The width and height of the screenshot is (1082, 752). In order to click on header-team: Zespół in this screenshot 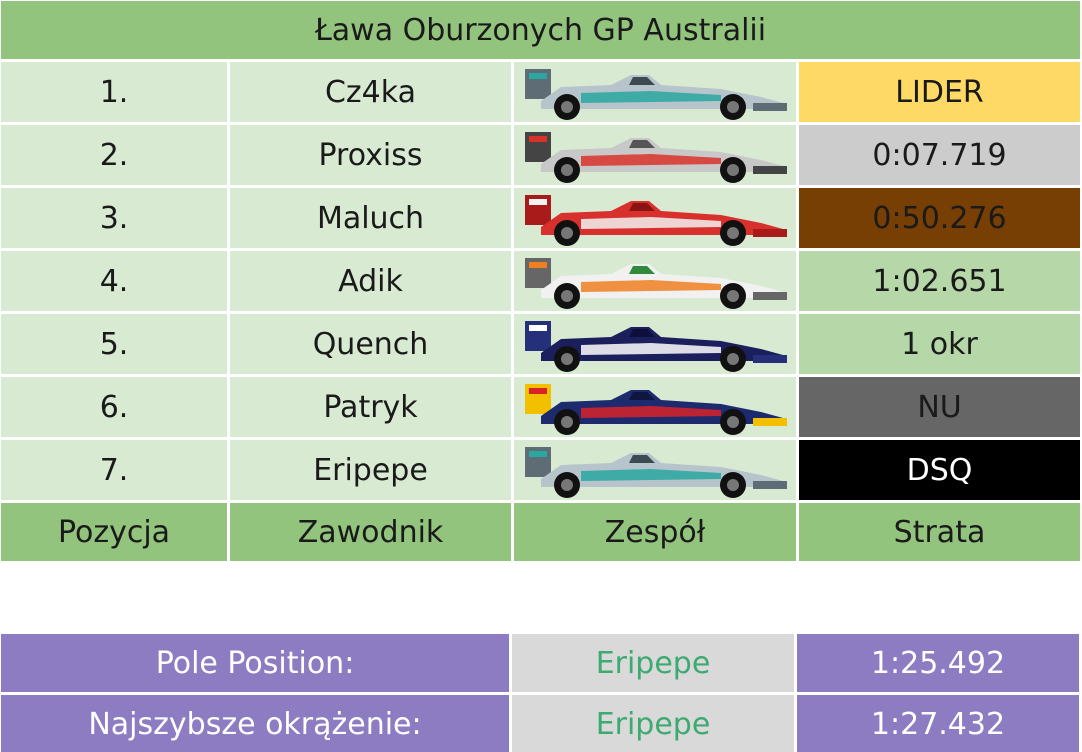, I will do `click(655, 532)`.